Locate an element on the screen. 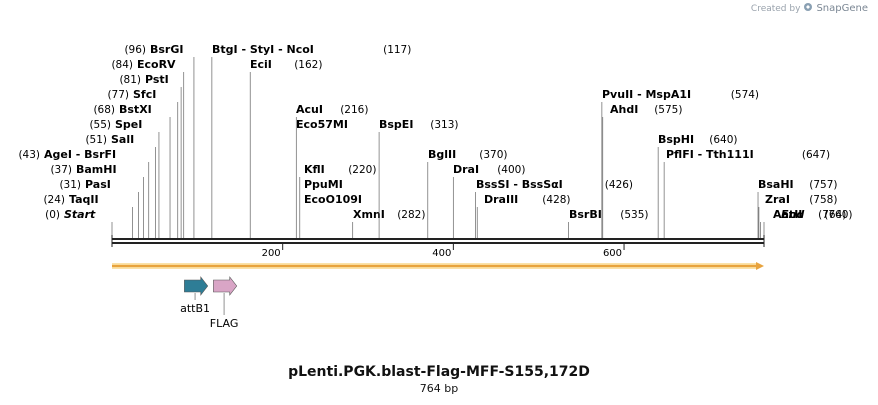 Image resolution: width=878 pixels, height=405 pixels. restriction-site: EcoO109I is located at coordinates (333, 199).